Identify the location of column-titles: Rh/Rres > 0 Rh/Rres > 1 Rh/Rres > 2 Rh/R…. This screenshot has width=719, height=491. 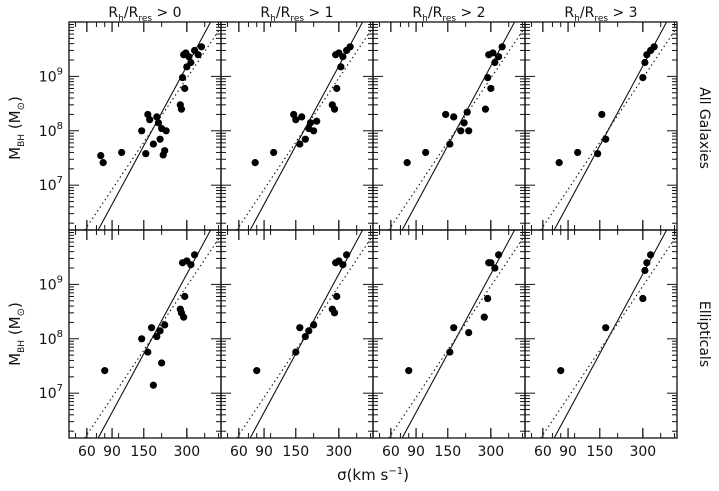
(372, 14).